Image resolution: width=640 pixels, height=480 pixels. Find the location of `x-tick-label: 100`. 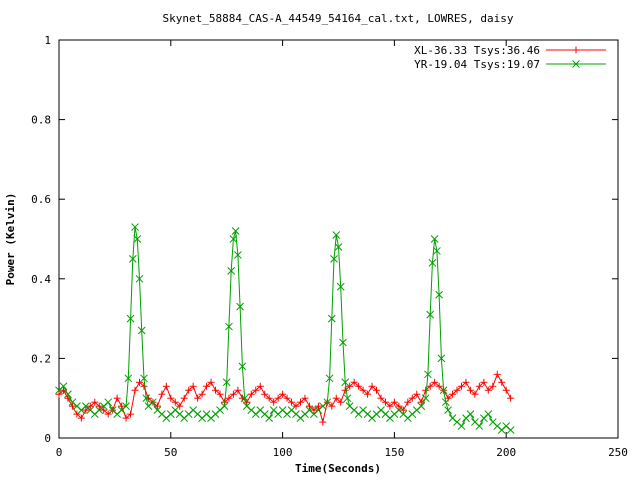

x-tick-label: 100 is located at coordinates (283, 452).